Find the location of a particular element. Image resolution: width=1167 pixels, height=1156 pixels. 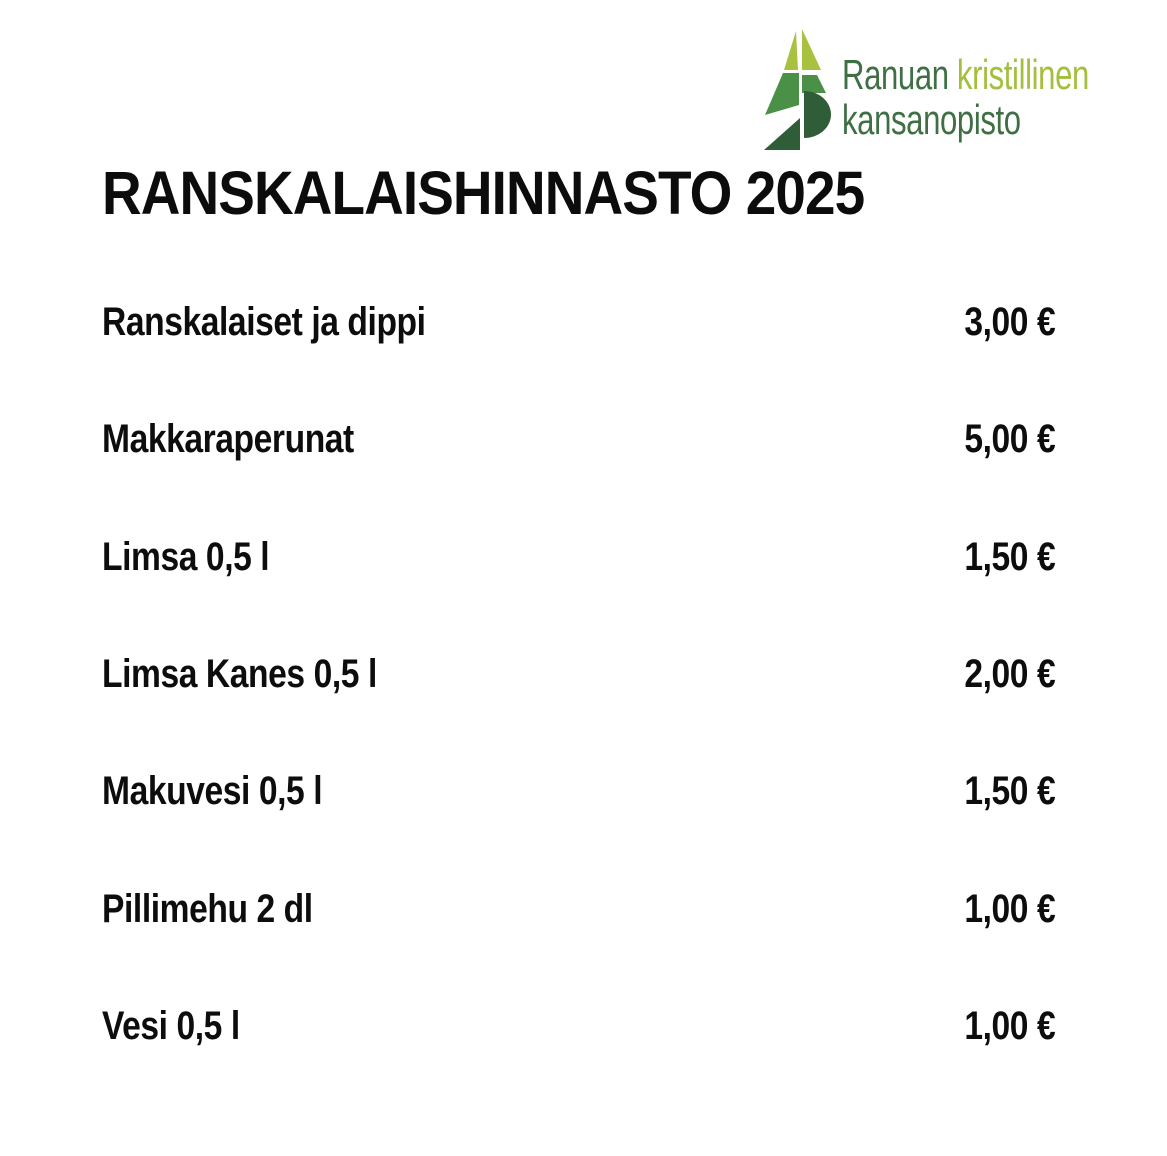

logo-word-ranuan: Ranuan is located at coordinates (895, 74).